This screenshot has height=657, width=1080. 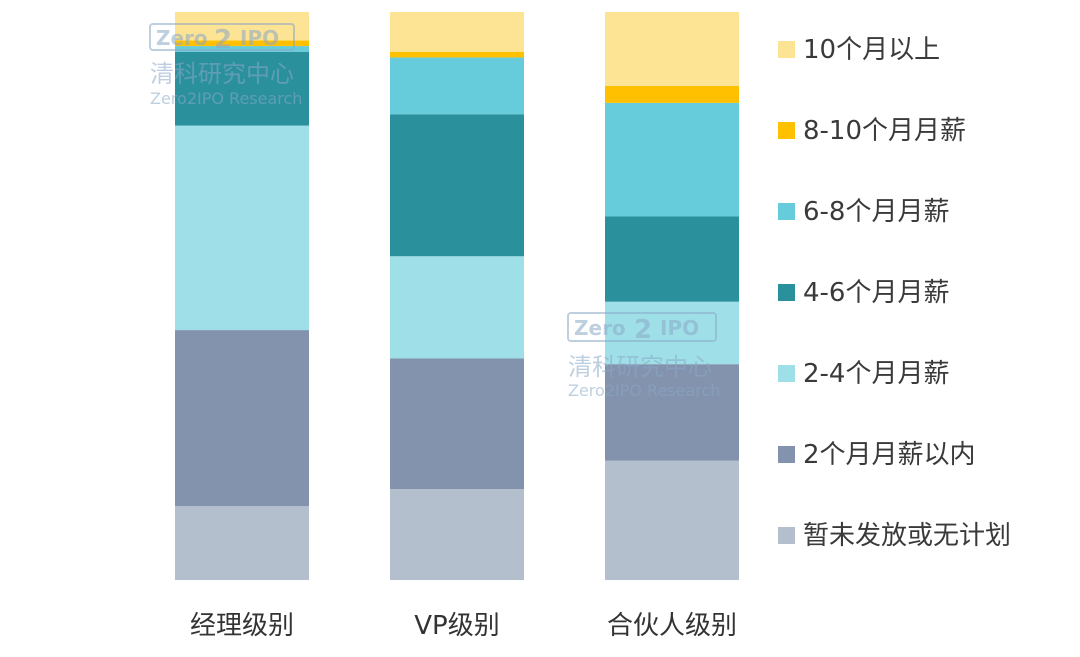 I want to click on category-label: 经理级别, so click(x=242, y=626).